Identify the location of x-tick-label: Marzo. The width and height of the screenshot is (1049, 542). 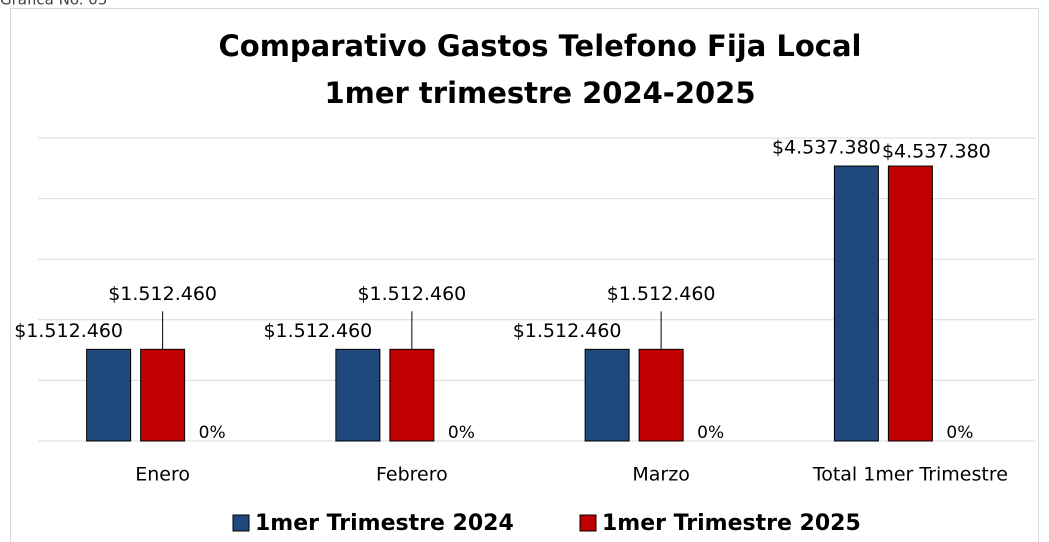
(660, 475).